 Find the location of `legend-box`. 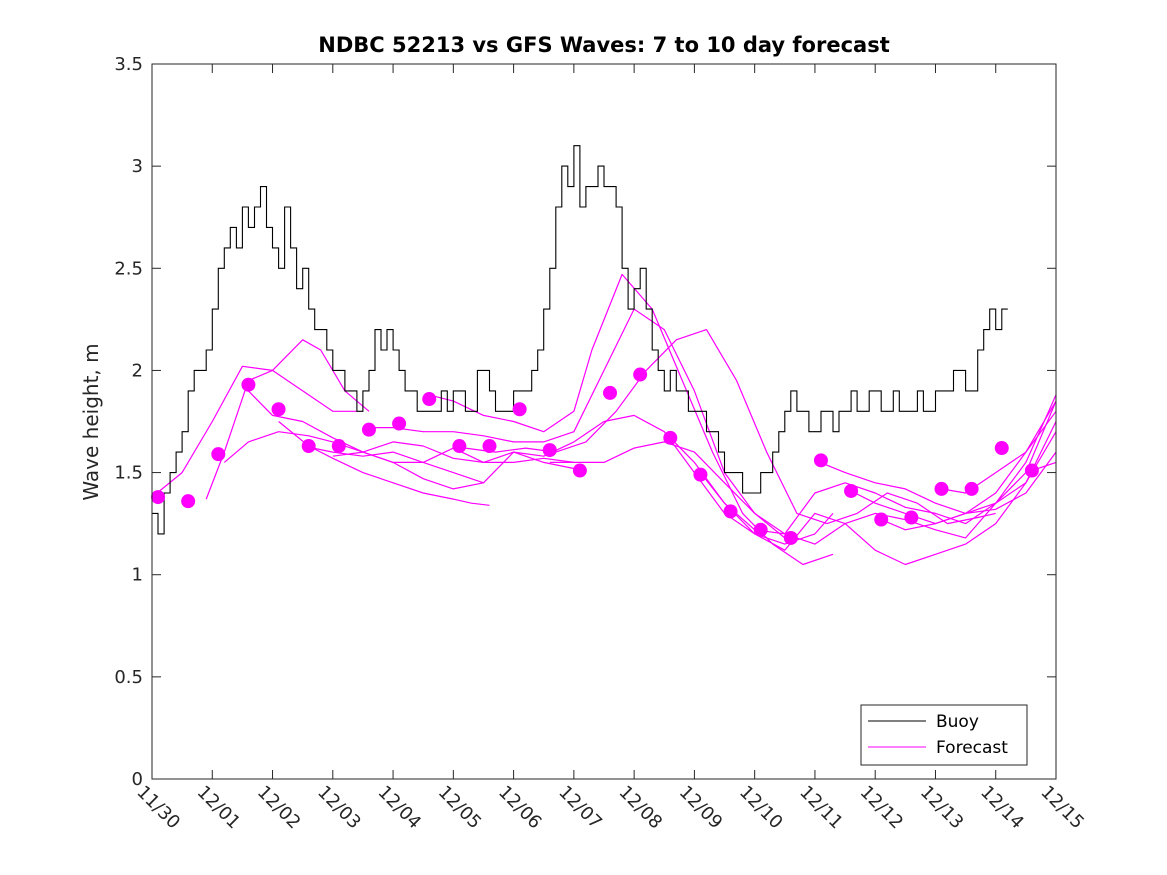

legend-box is located at coordinates (944, 735).